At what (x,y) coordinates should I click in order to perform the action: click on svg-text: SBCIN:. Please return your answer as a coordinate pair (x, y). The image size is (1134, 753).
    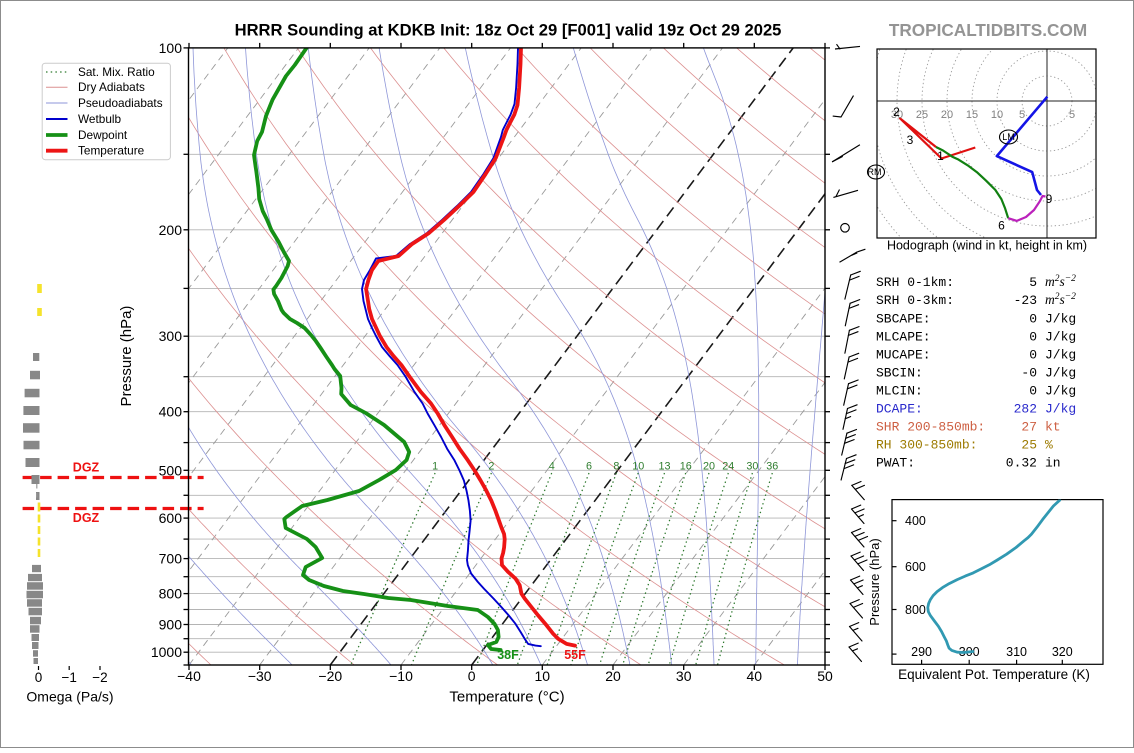
    Looking at the image, I should click on (899, 372).